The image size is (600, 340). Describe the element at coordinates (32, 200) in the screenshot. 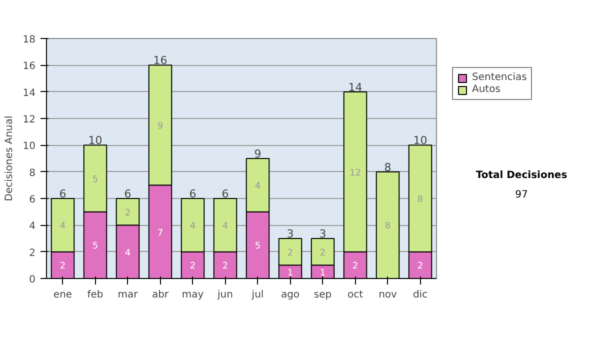

I see `y-tick-label: 6` at that location.